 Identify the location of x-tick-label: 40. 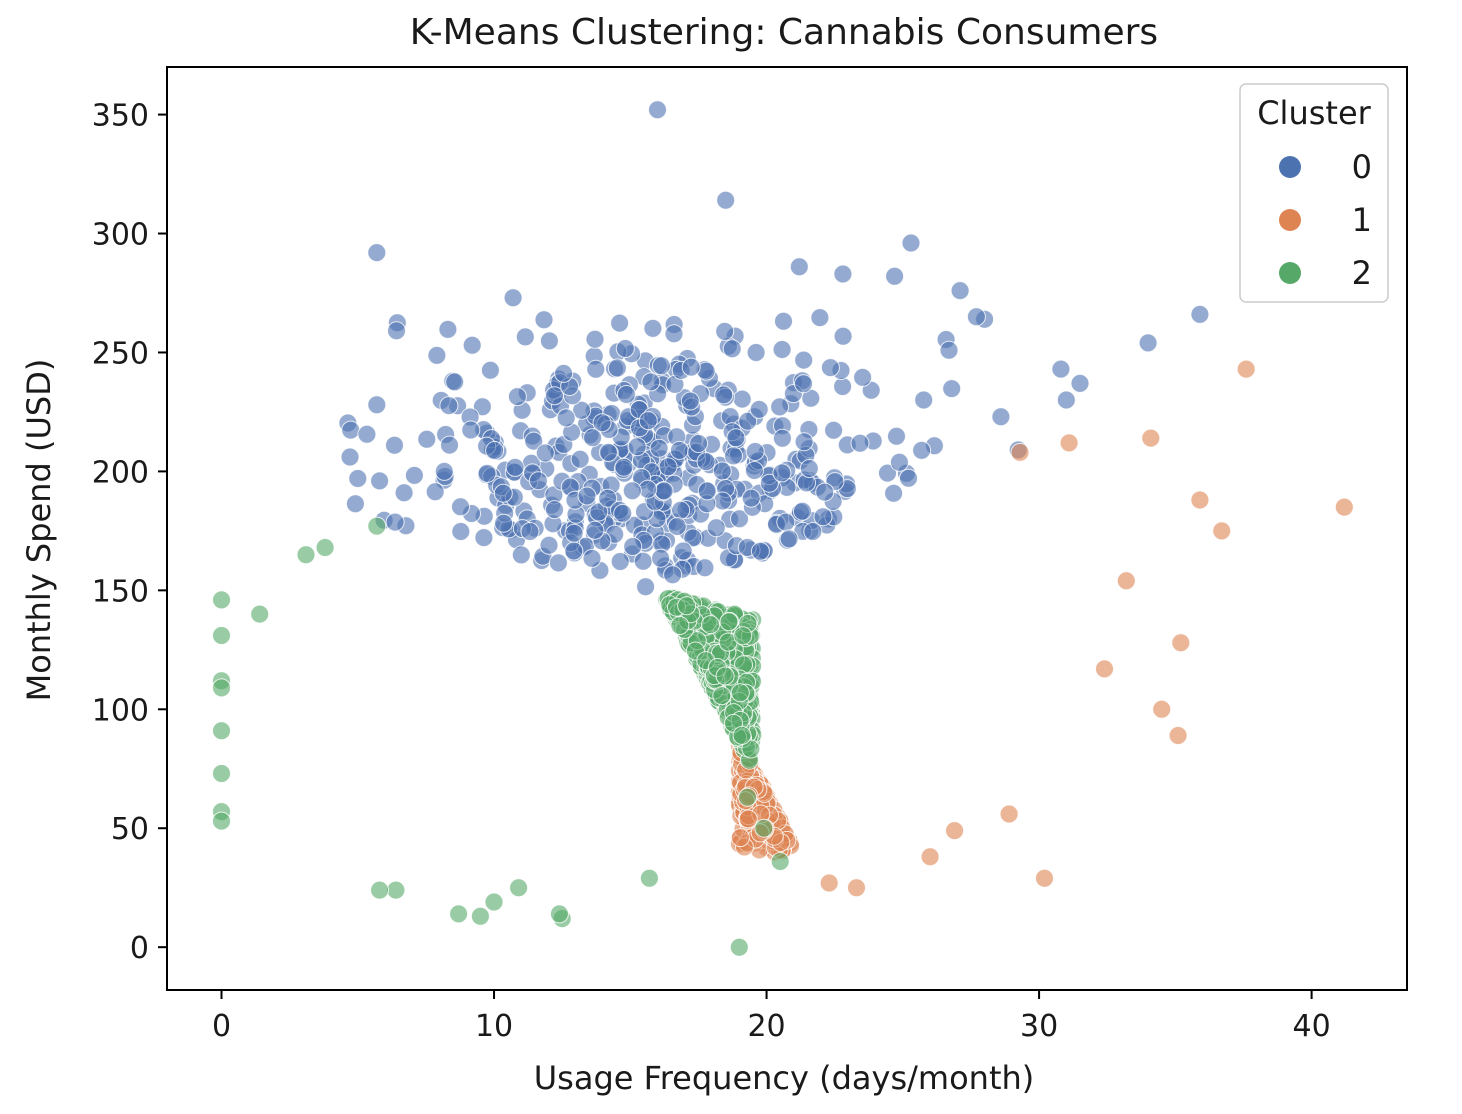
(1312, 1026).